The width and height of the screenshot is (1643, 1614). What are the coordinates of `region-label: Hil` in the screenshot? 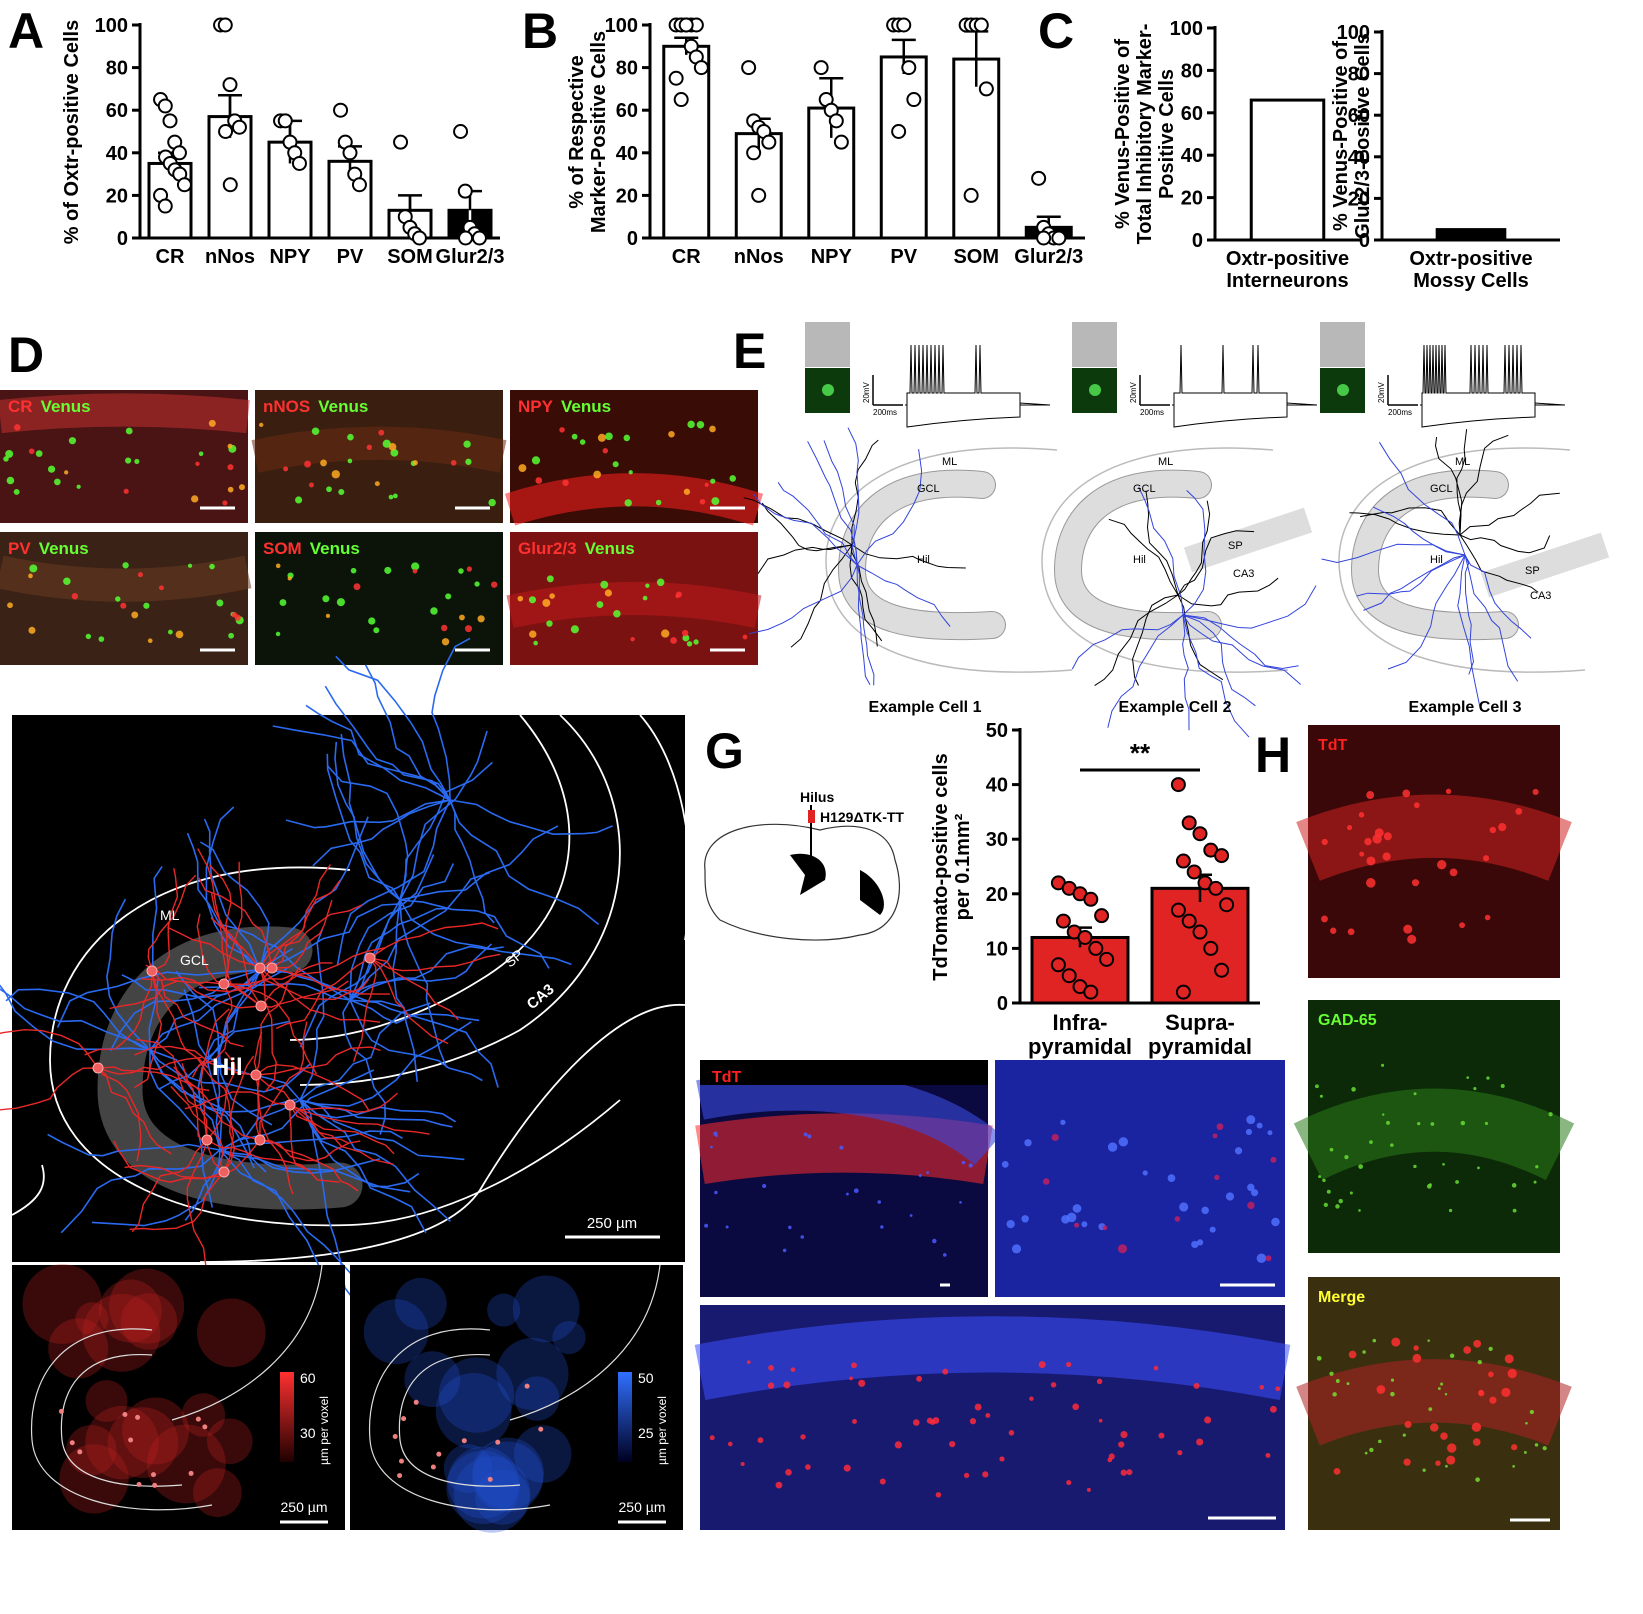 It's located at (923, 560).